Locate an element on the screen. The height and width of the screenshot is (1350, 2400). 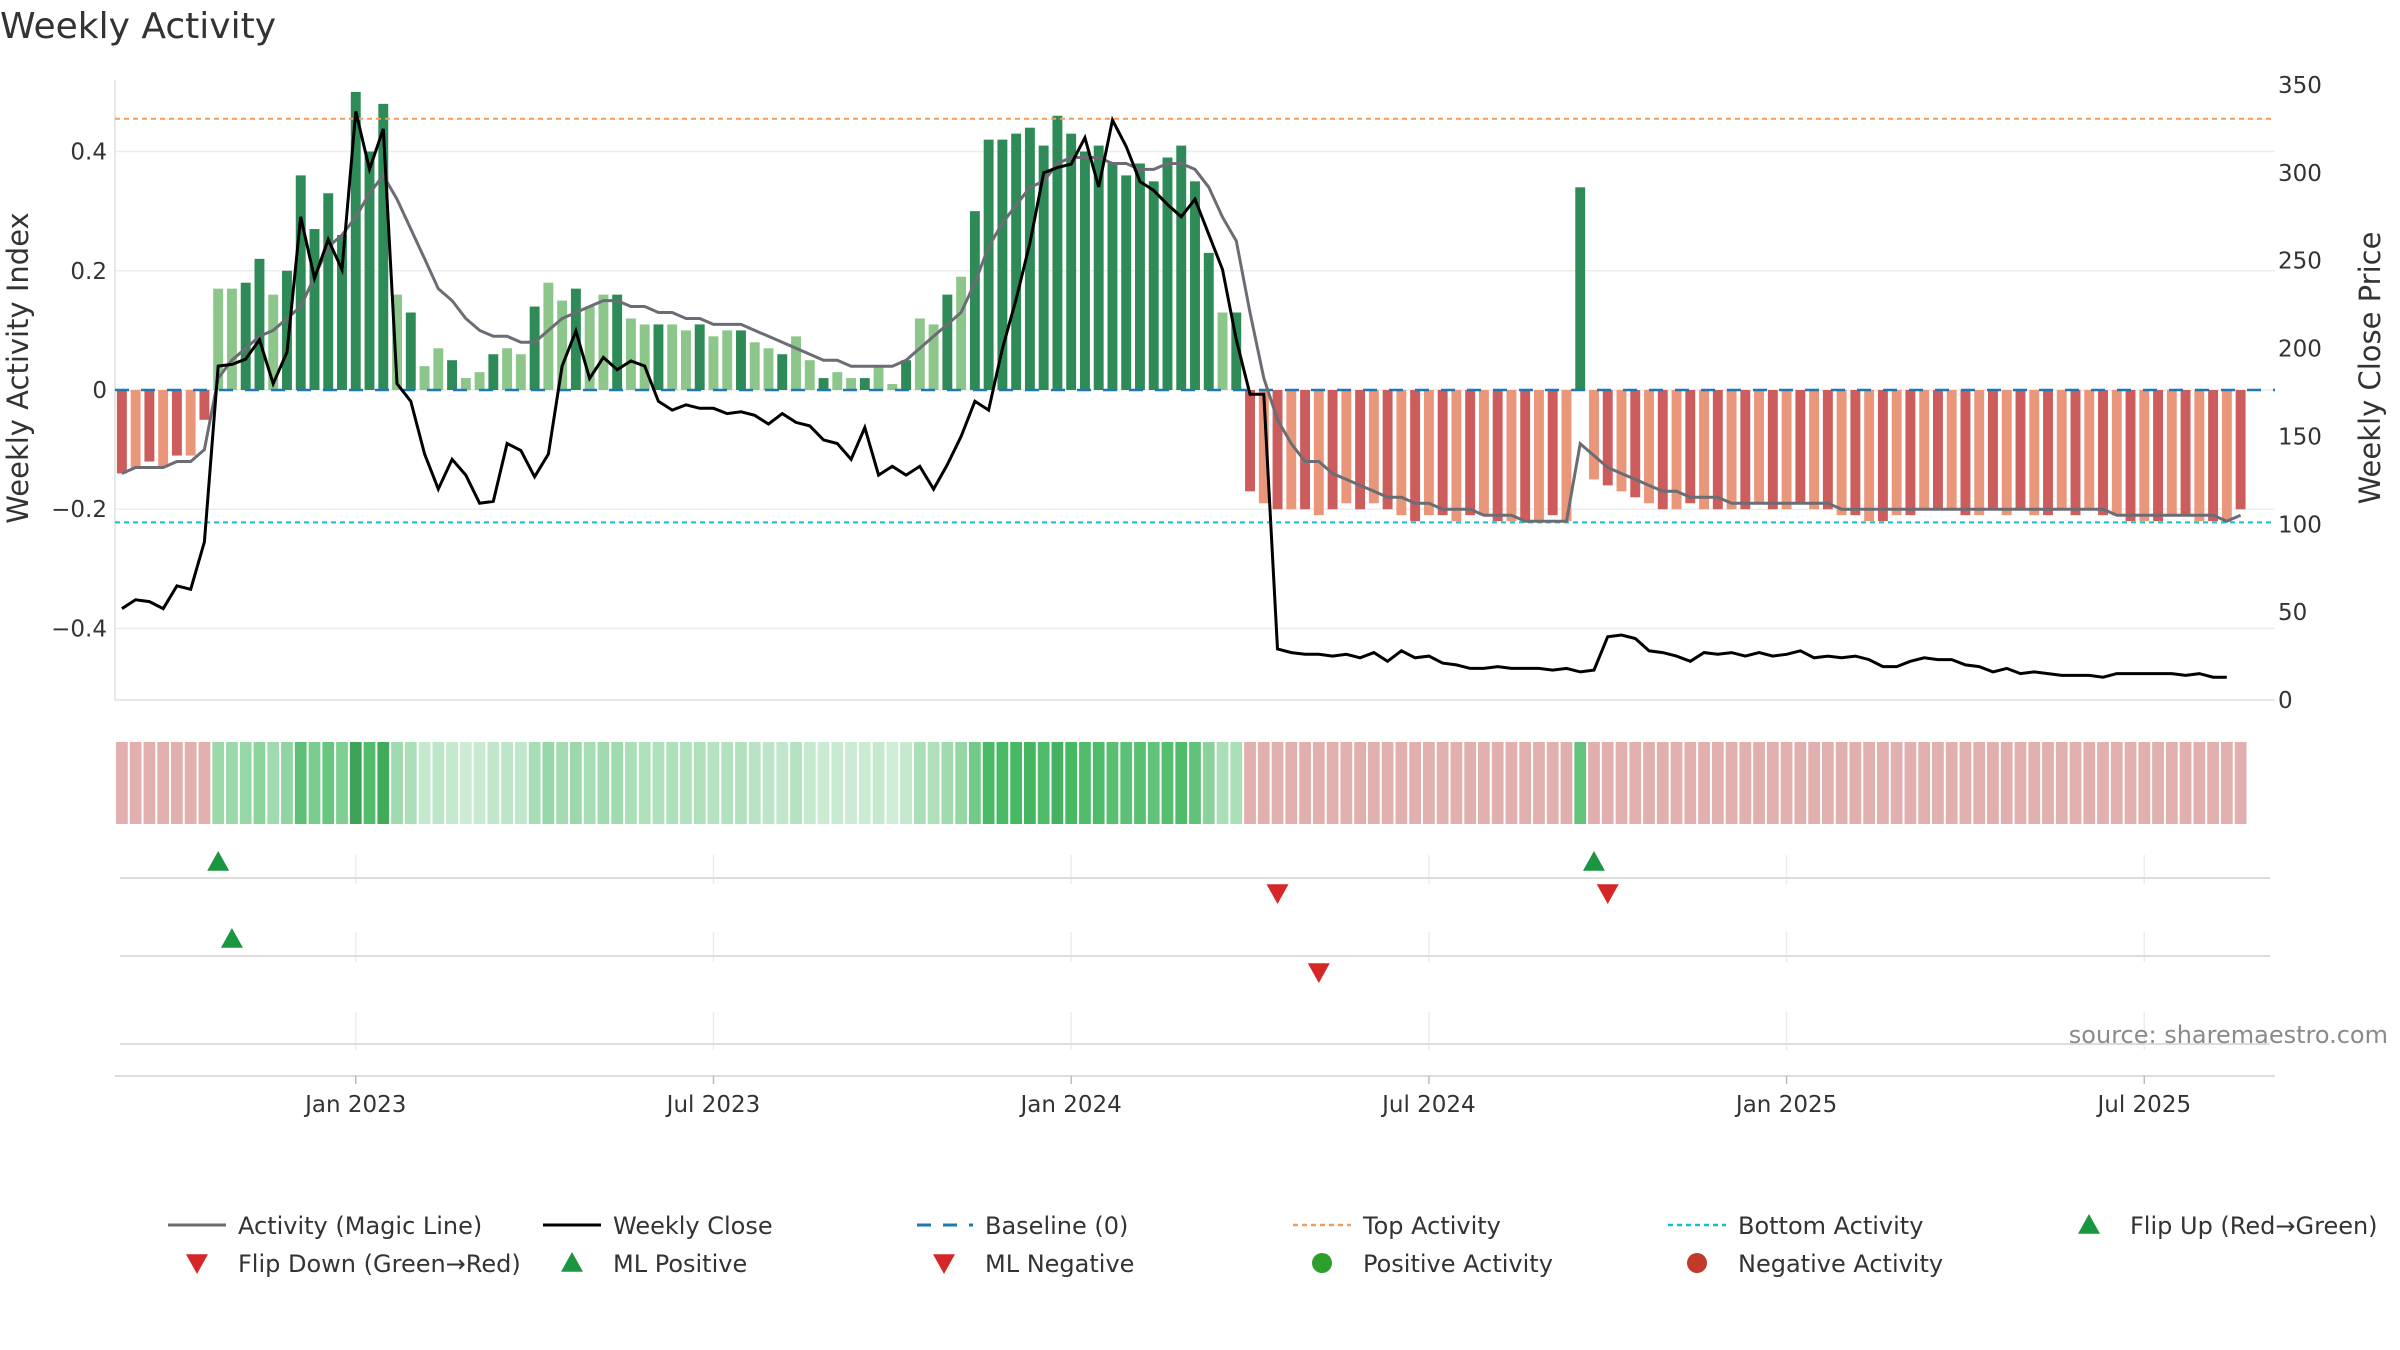
x-tick-label: Jul 2025 is located at coordinates (2143, 1105).